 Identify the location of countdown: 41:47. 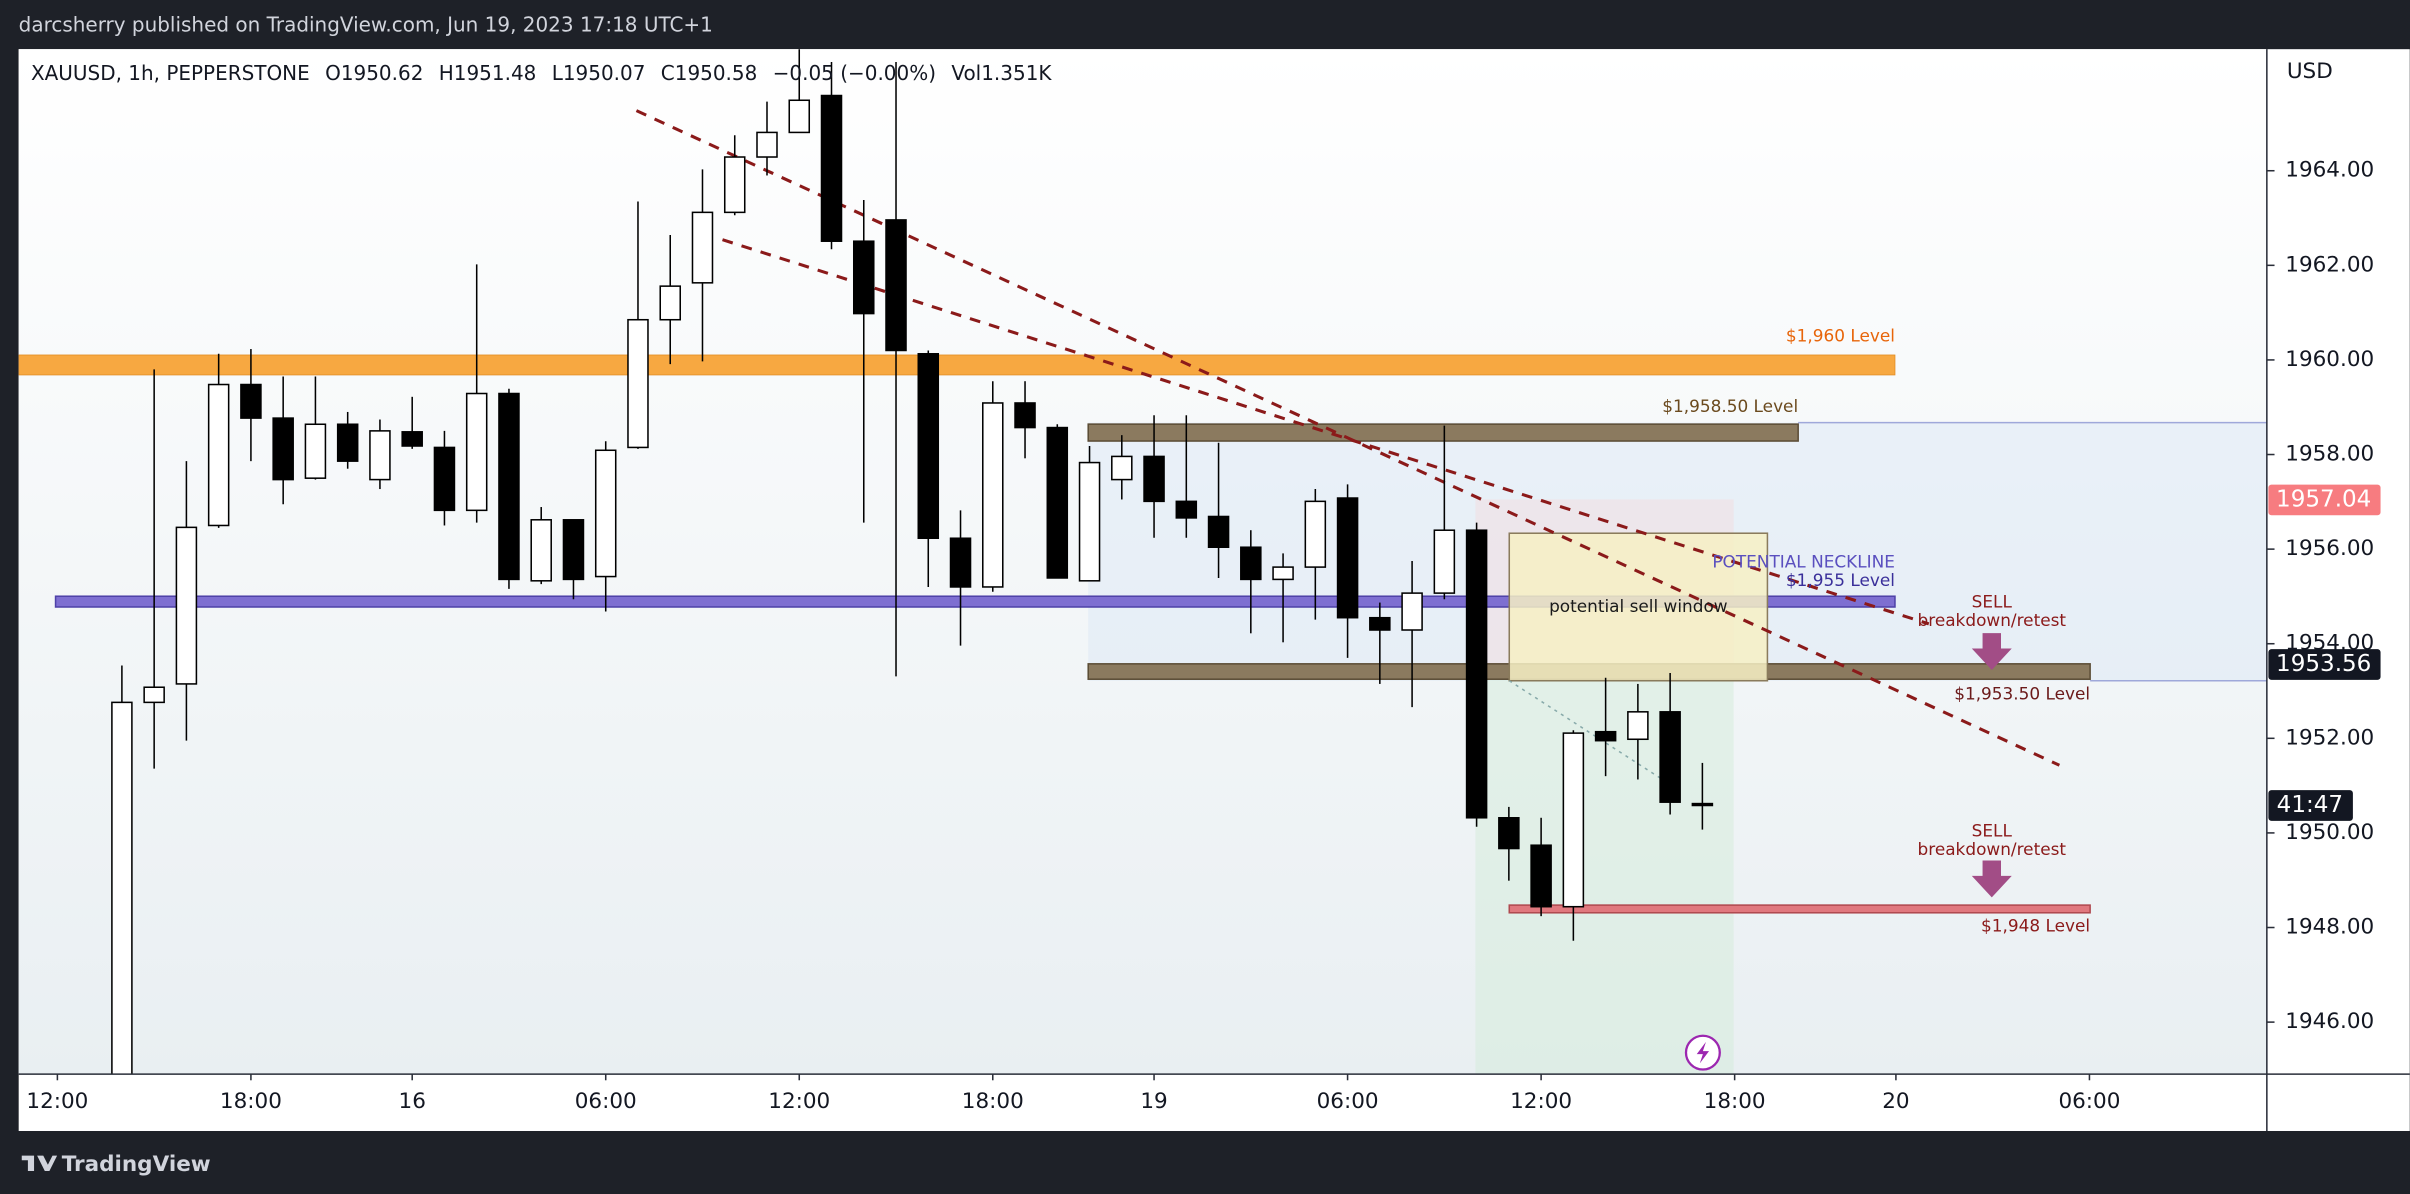
(2310, 805).